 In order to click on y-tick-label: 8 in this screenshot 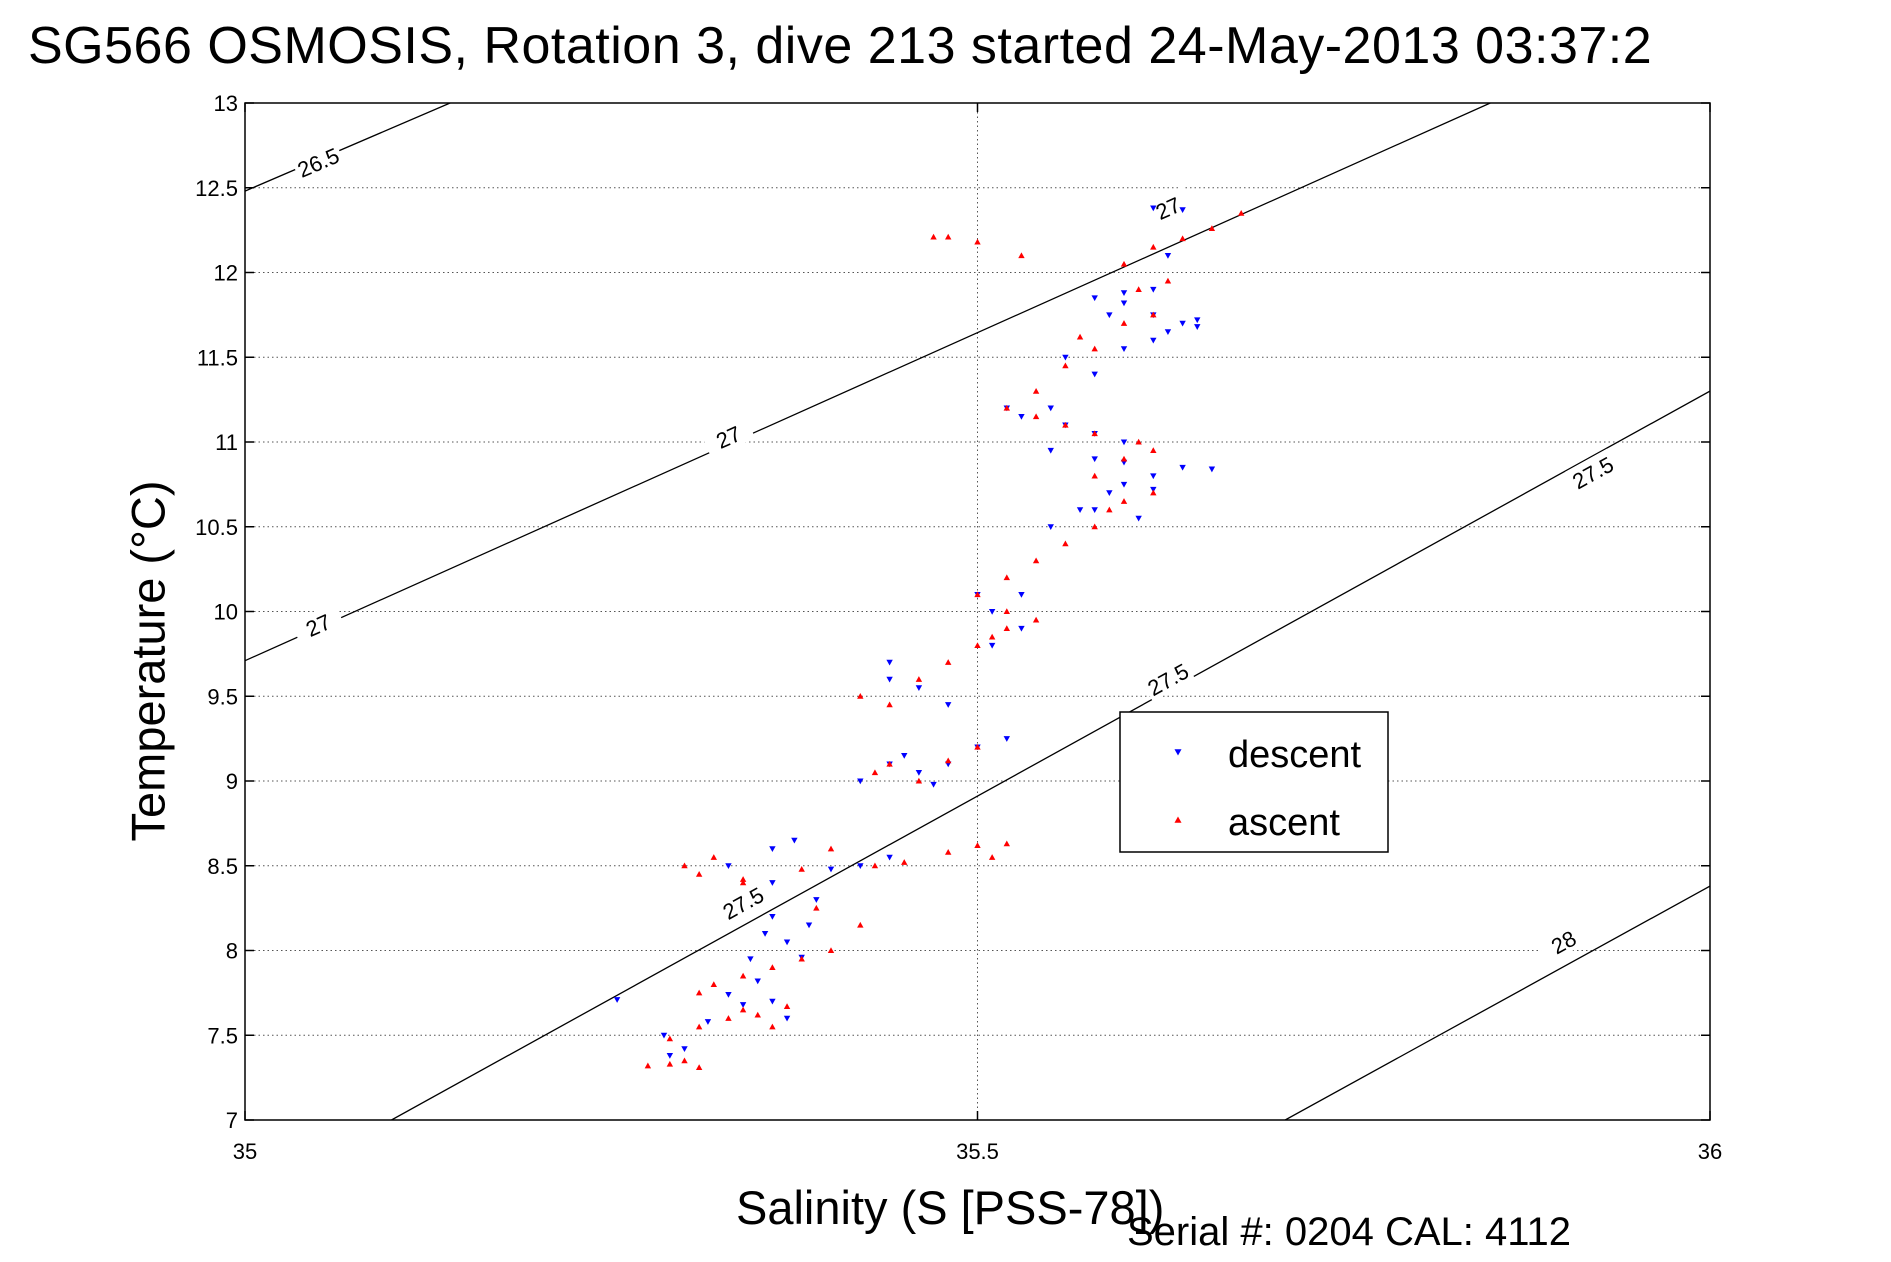, I will do `click(232, 951)`.